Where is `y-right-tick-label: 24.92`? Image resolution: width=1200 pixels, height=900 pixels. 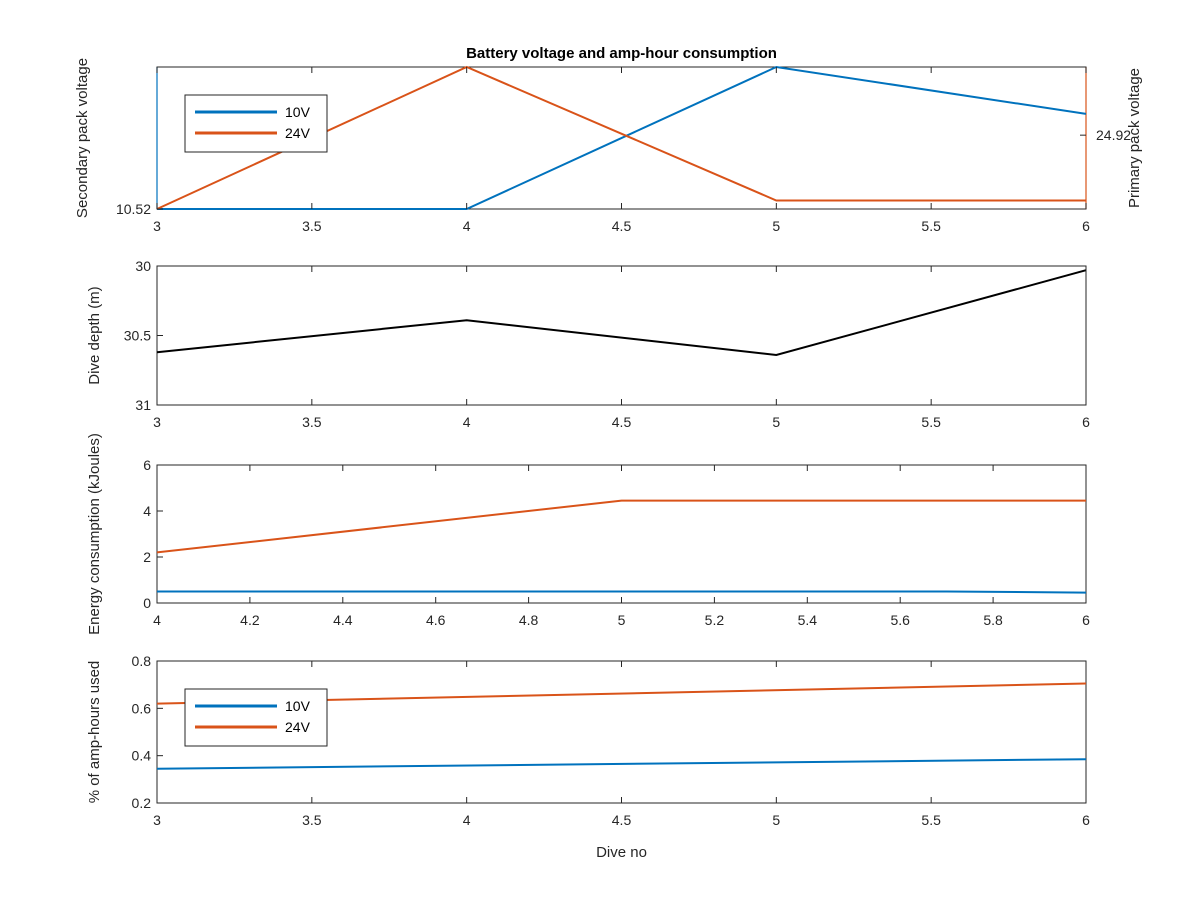 y-right-tick-label: 24.92 is located at coordinates (1113, 135).